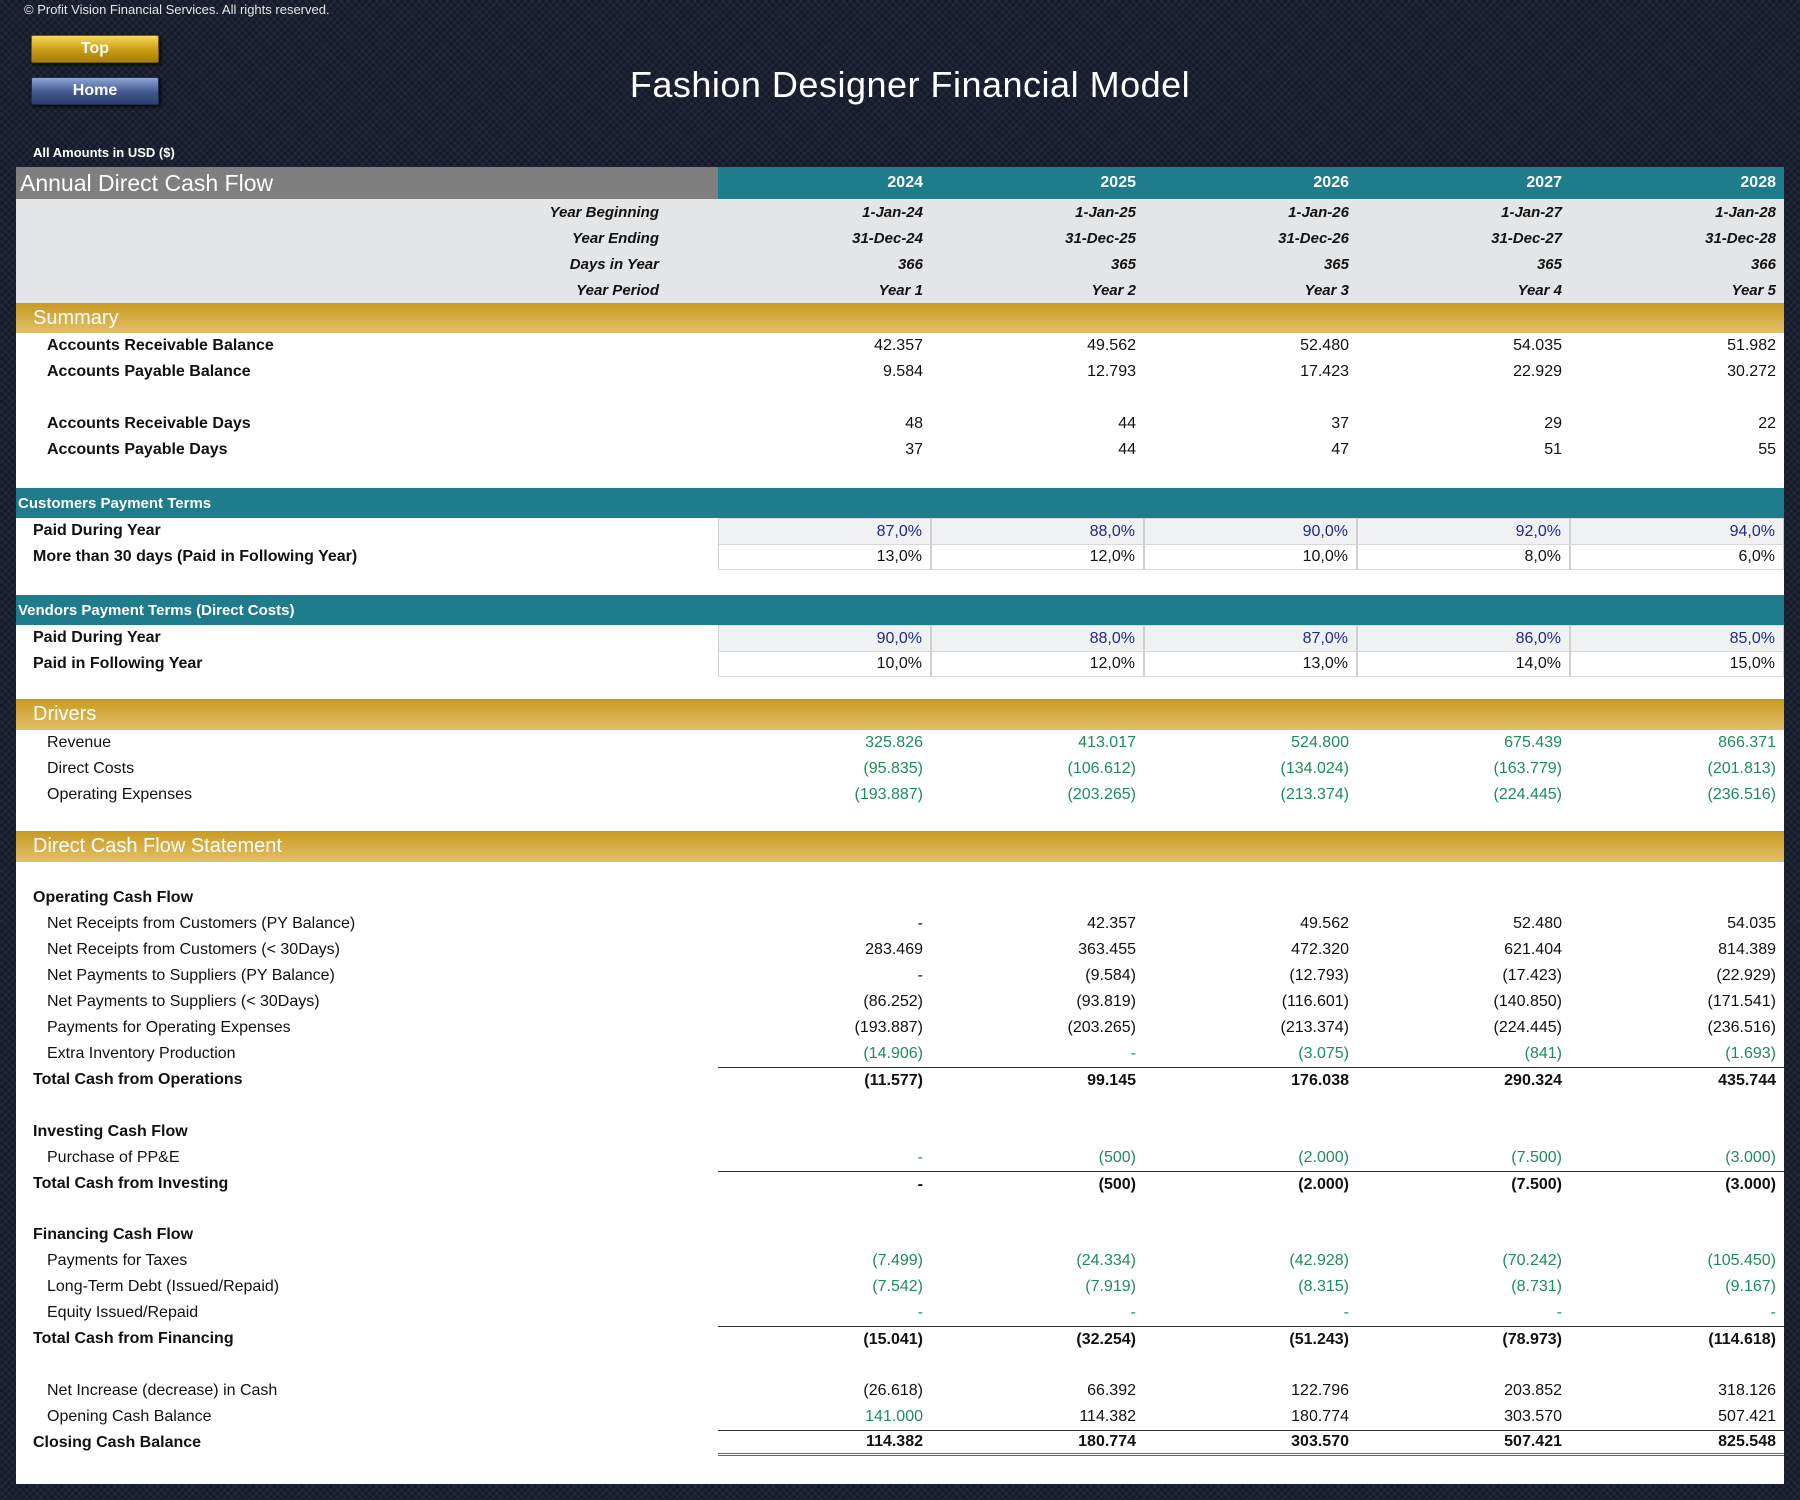 The image size is (1800, 1500). Describe the element at coordinates (65, 714) in the screenshot. I see `section-title: Drivers` at that location.